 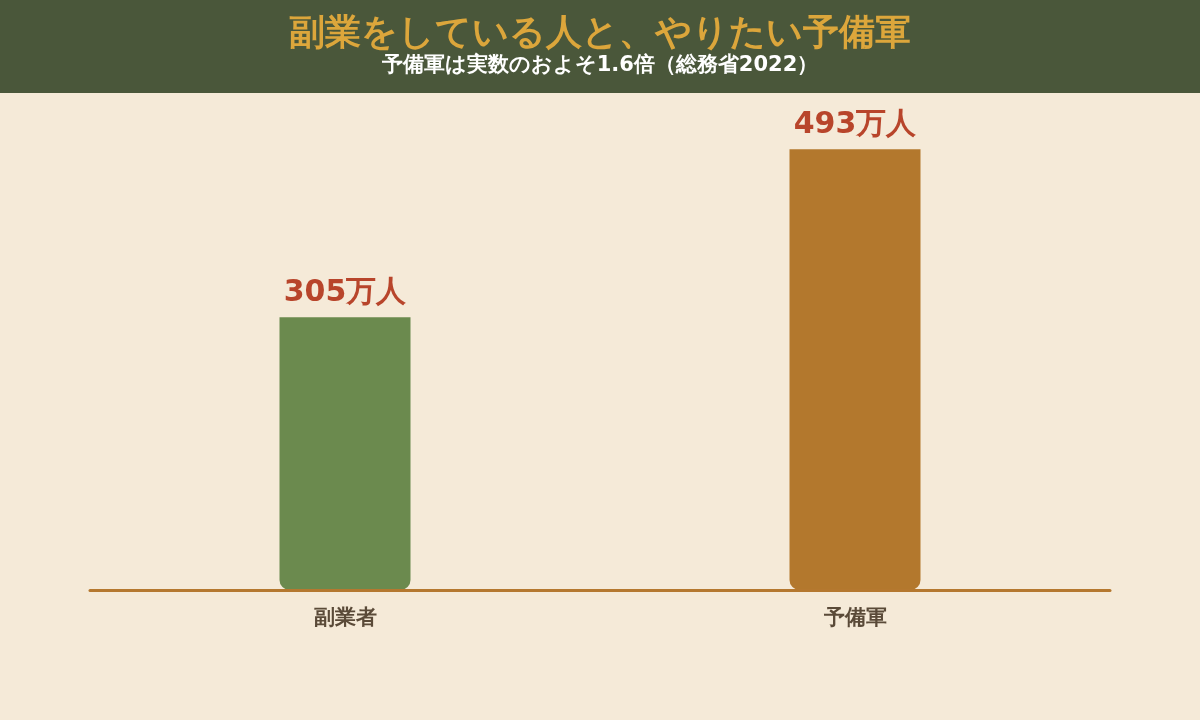 I want to click on chart-subtitle: 予備軍は実数のおよそ1.6倍（総務省2022）, so click(x=599, y=63).